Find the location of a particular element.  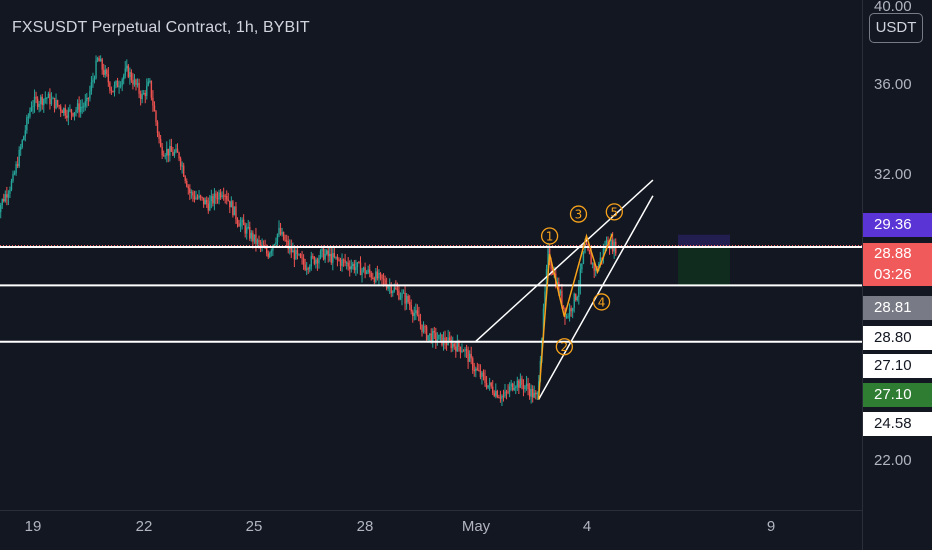

y-tick-label: 36.00 is located at coordinates (893, 84).